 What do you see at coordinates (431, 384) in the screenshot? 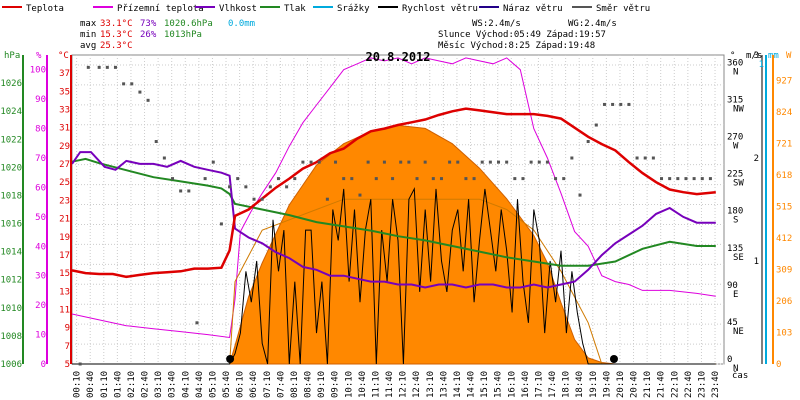
I see `x-tick-label: 13:10` at bounding box center [431, 384].